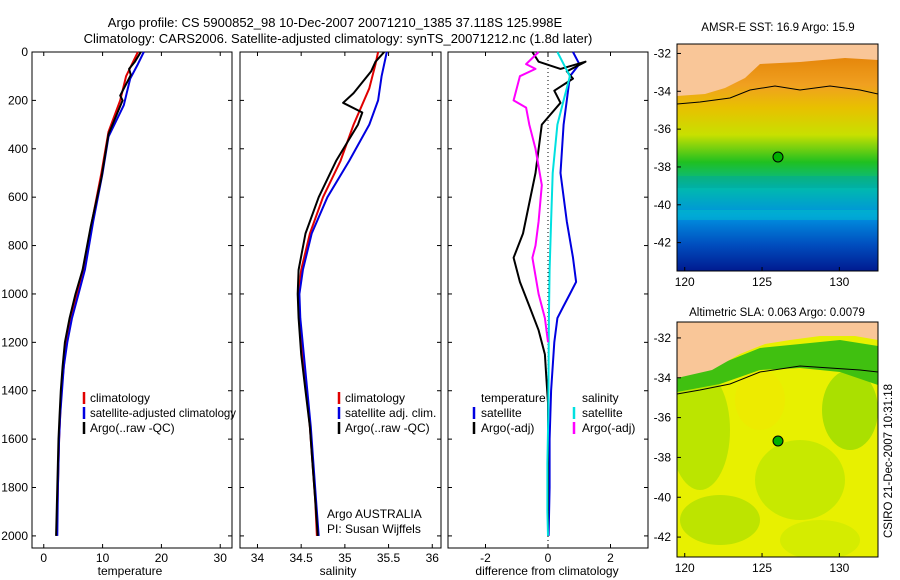  Describe the element at coordinates (18, 149) in the screenshot. I see `y-tick-label: 400` at that location.